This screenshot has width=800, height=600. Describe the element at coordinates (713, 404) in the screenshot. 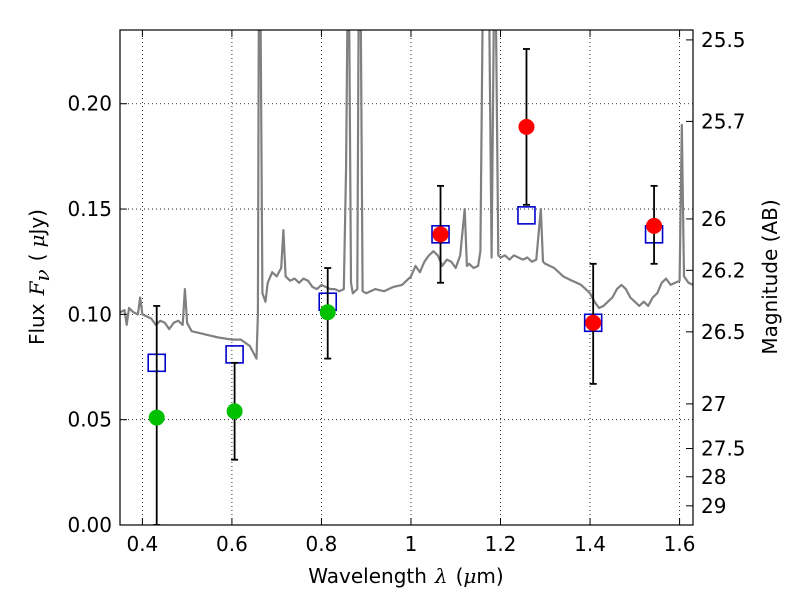

I see `mag-tick-label: 27` at that location.